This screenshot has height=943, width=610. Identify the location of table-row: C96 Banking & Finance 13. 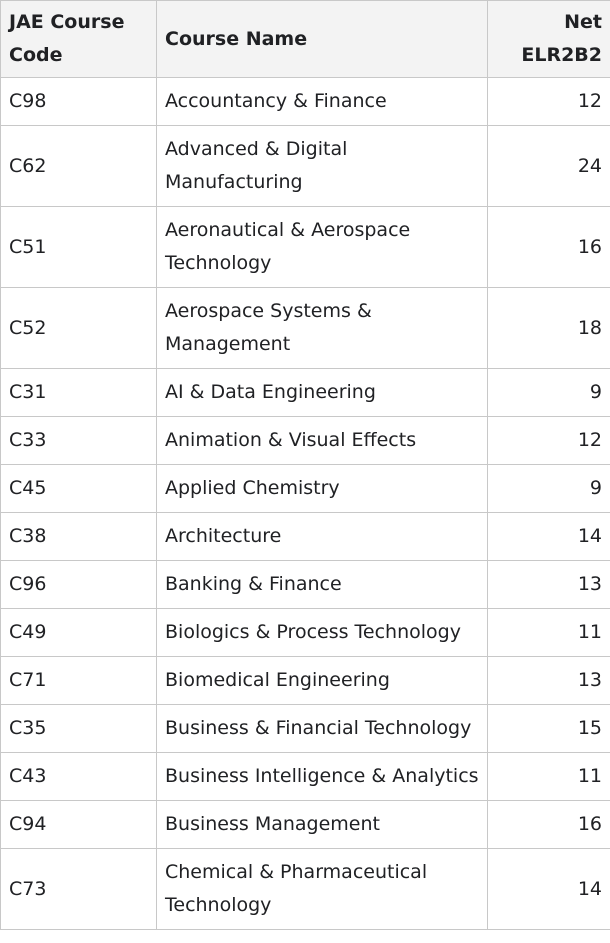
(305, 584).